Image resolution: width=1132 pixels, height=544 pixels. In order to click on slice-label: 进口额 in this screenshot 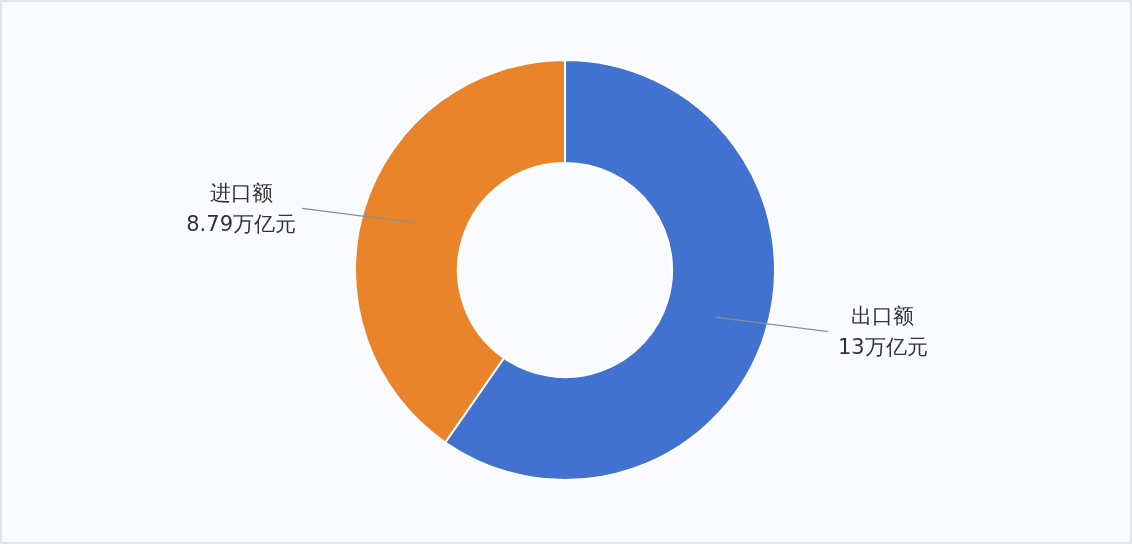, I will do `click(241, 192)`.